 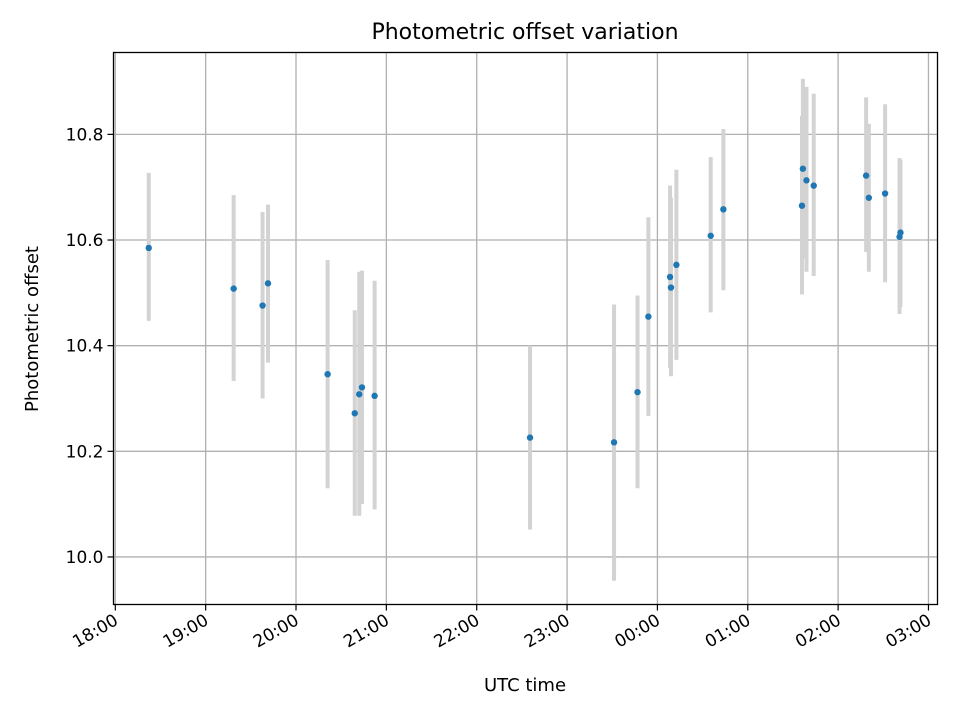 I want to click on x-tick-label: 21:00, so click(x=366, y=632).